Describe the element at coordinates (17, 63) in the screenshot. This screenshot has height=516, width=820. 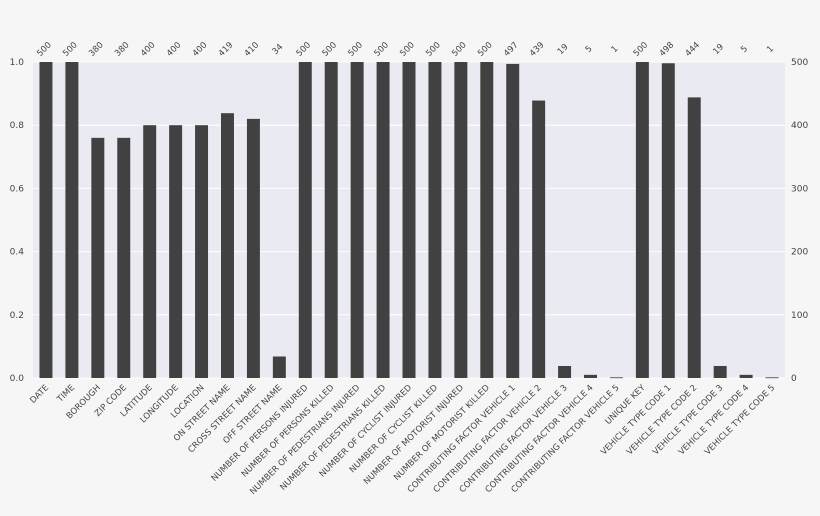
I see `y-tick-label: 1.0` at that location.